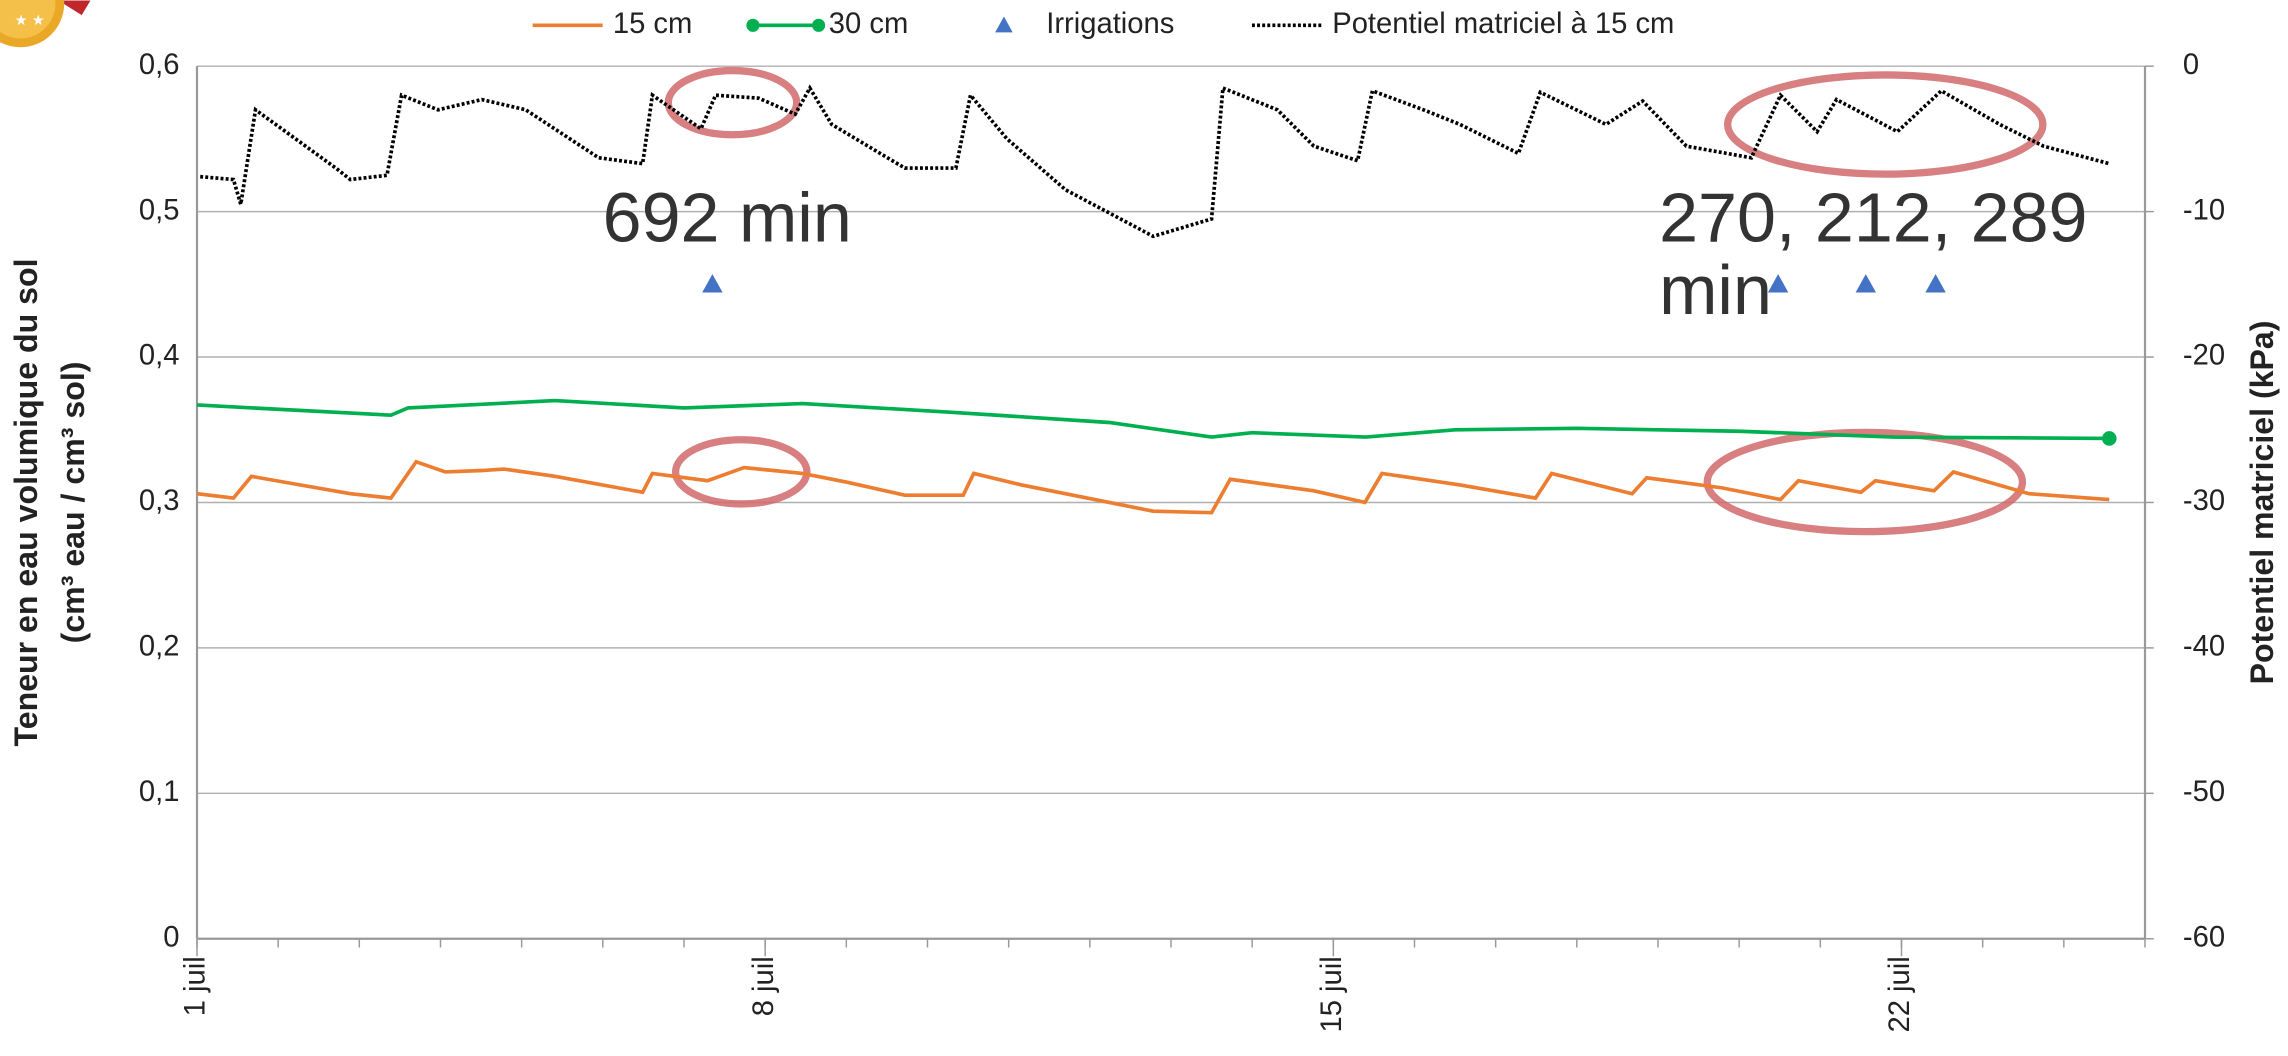 Image resolution: width=2288 pixels, height=1056 pixels. I want to click on y-tick-label: 0,5, so click(159, 210).